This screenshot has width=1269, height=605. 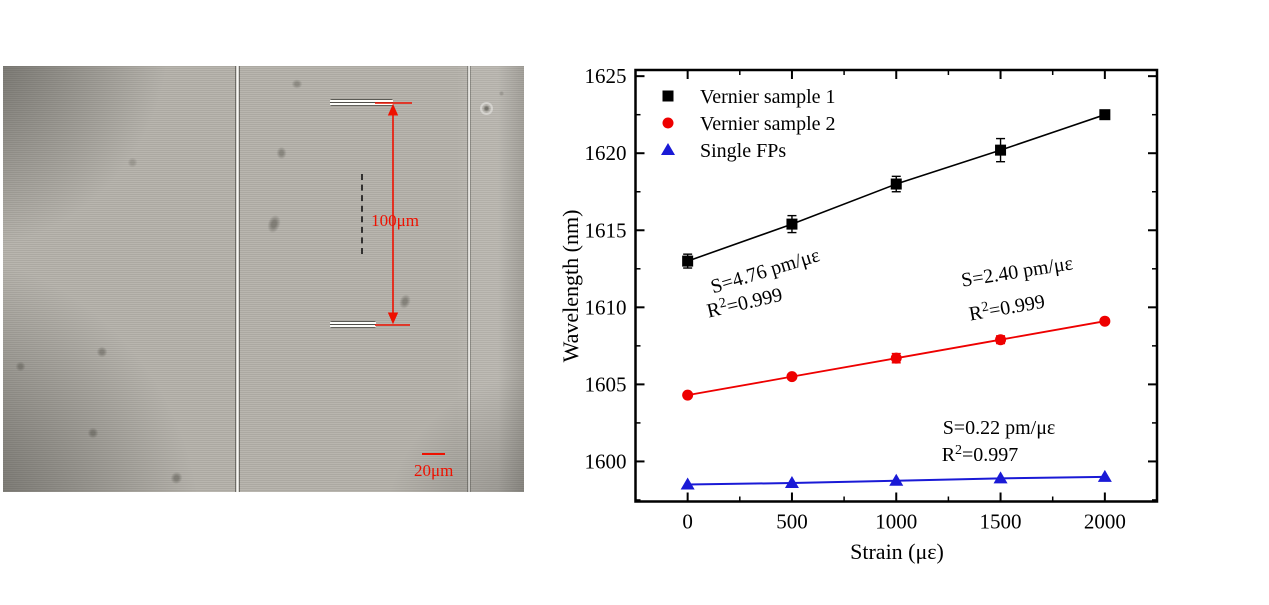 I want to click on legend-label: Single FPs, so click(x=743, y=151).